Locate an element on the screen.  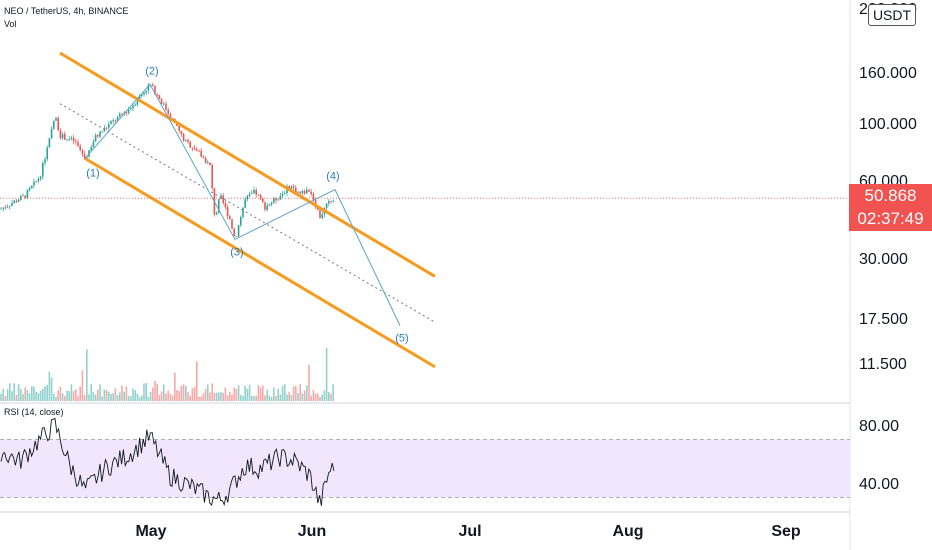
time-tick-label: Jun is located at coordinates (312, 531).